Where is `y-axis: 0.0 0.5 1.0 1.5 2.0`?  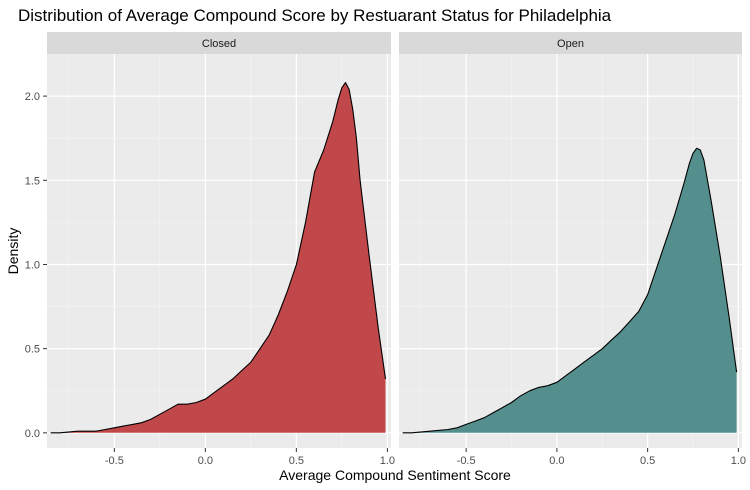
y-axis: 0.0 0.5 1.0 1.5 2.0 is located at coordinates (36, 265).